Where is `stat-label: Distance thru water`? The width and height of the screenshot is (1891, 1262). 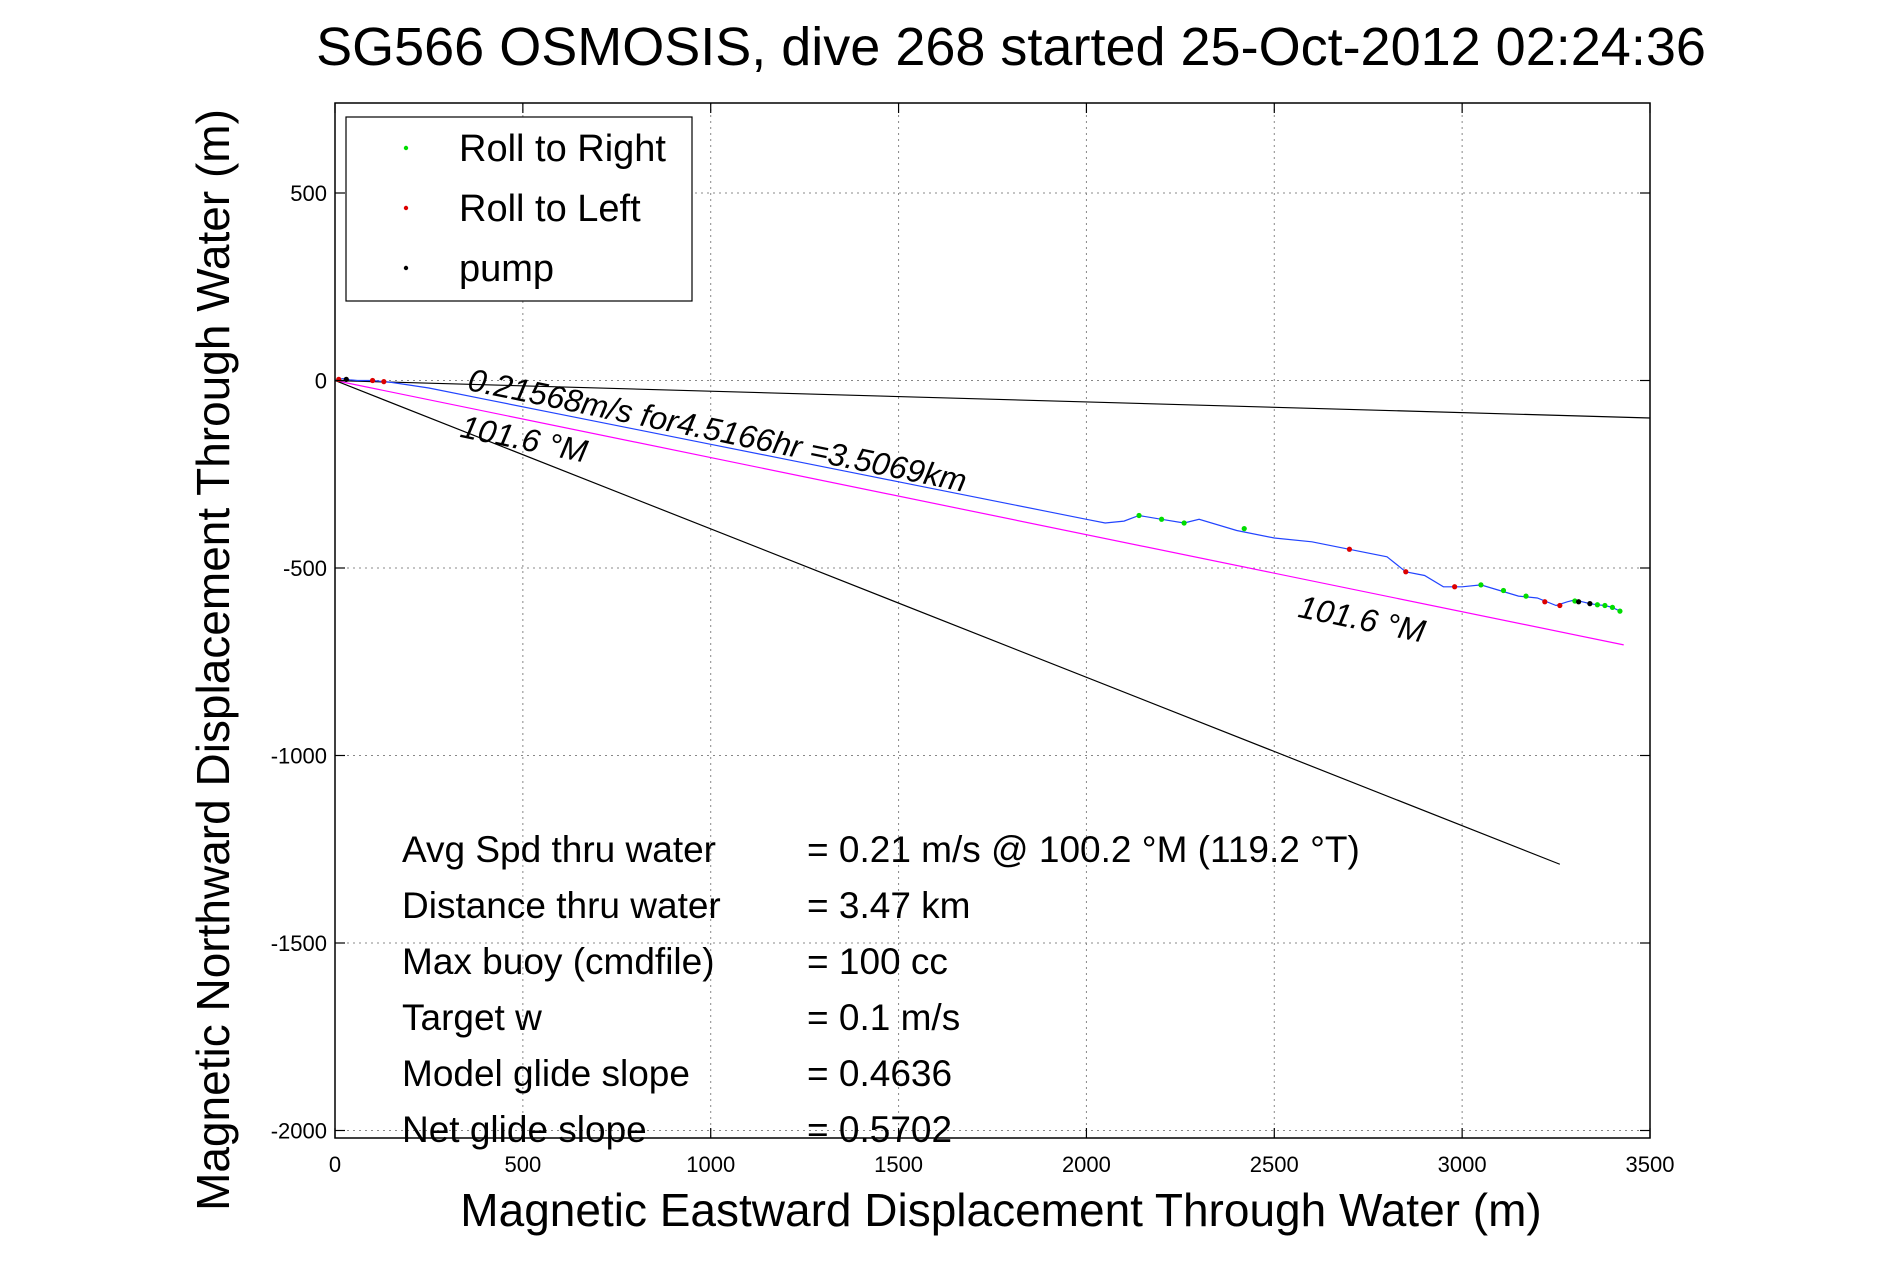 stat-label: Distance thru water is located at coordinates (561, 905).